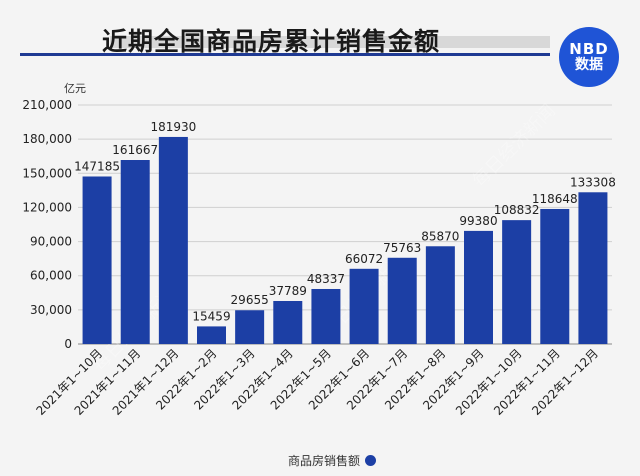 Image resolution: width=640 pixels, height=476 pixels. Describe the element at coordinates (250, 300) in the screenshot. I see `data-label: 29655` at that location.